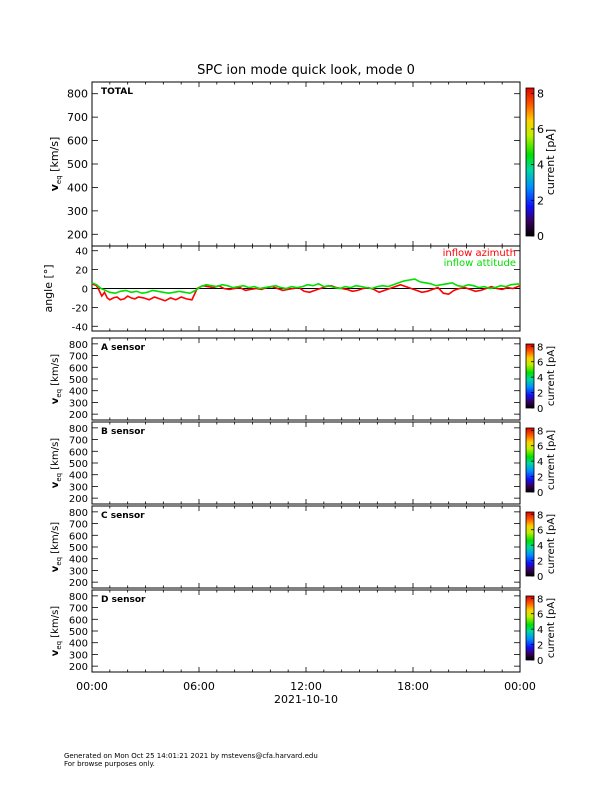 The image size is (612, 792). Describe the element at coordinates (80, 308) in the screenshot. I see `y-tick-label: -20` at that location.